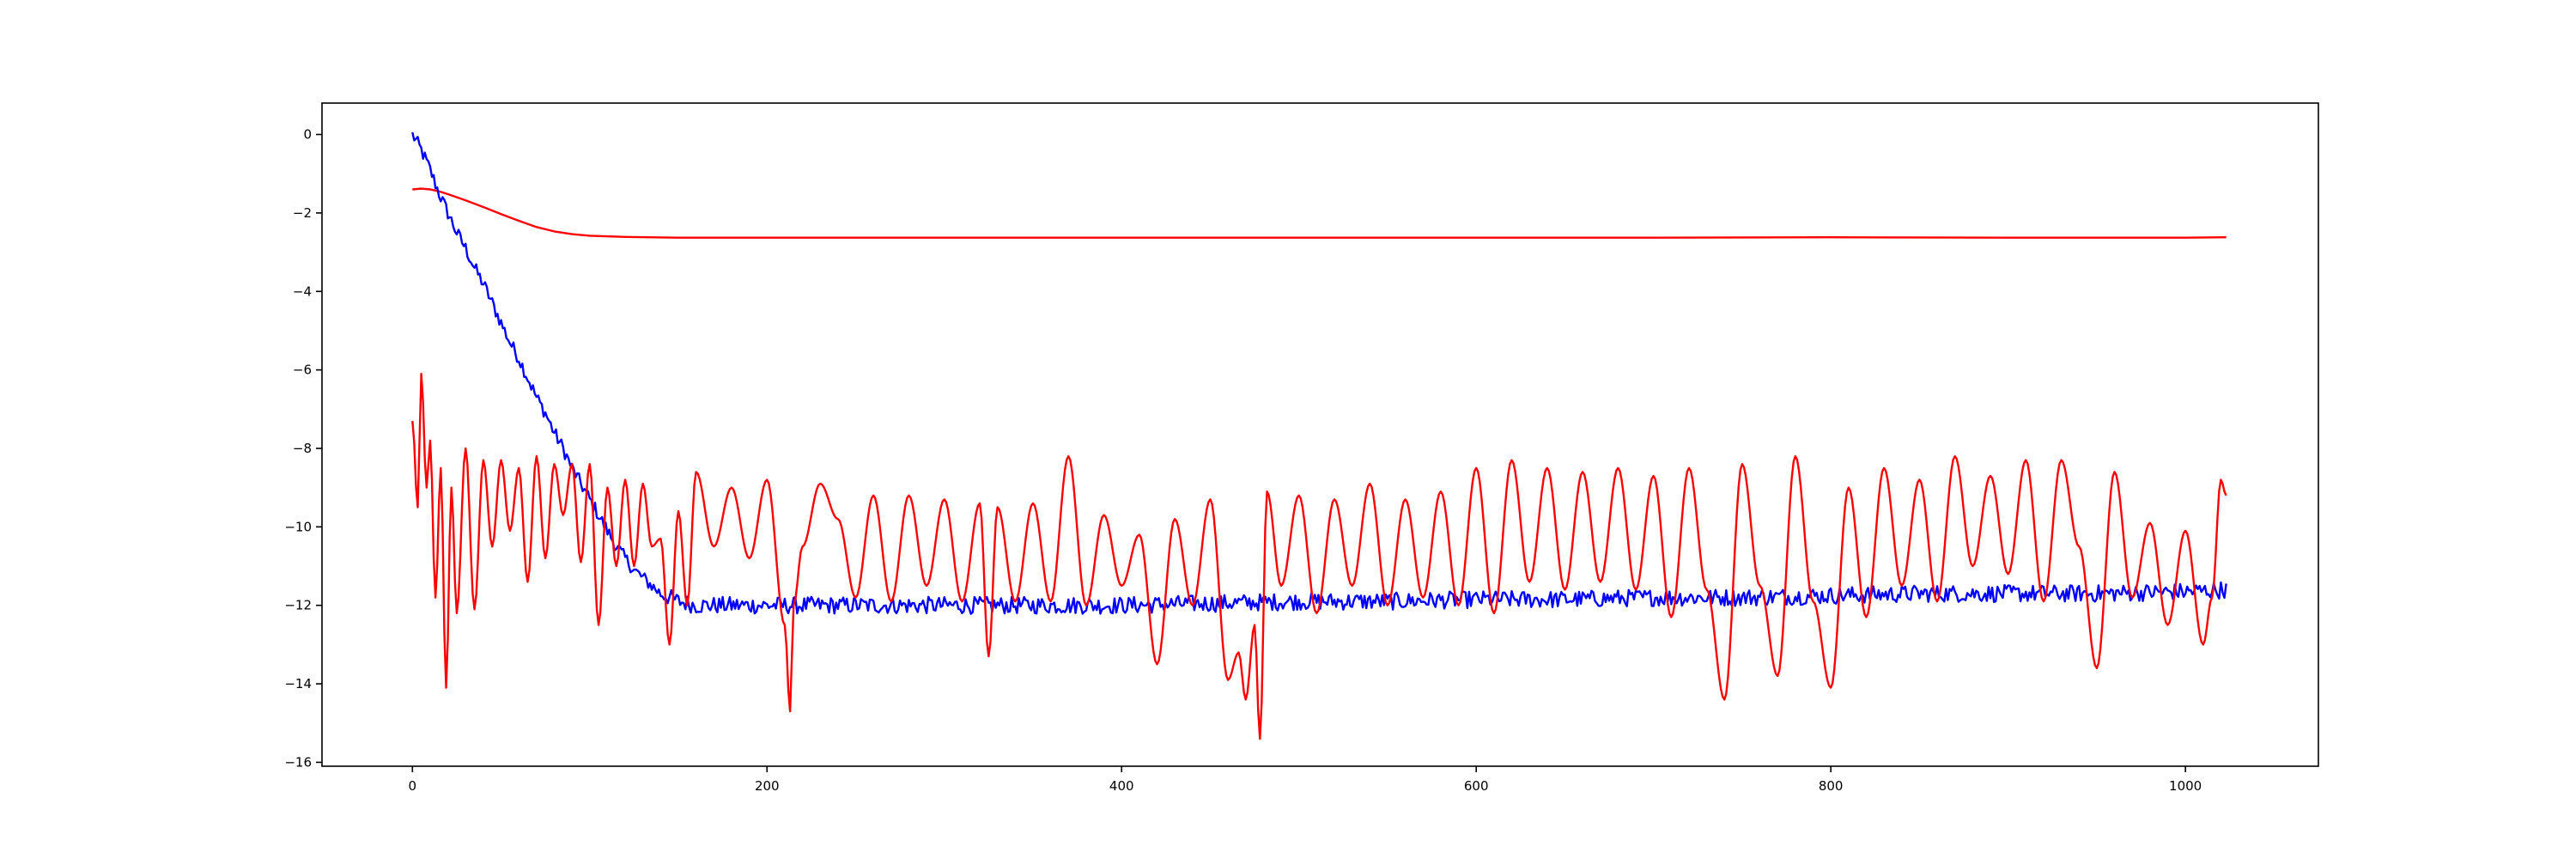  Describe the element at coordinates (298, 762) in the screenshot. I see `y-tick-label: −16` at that location.